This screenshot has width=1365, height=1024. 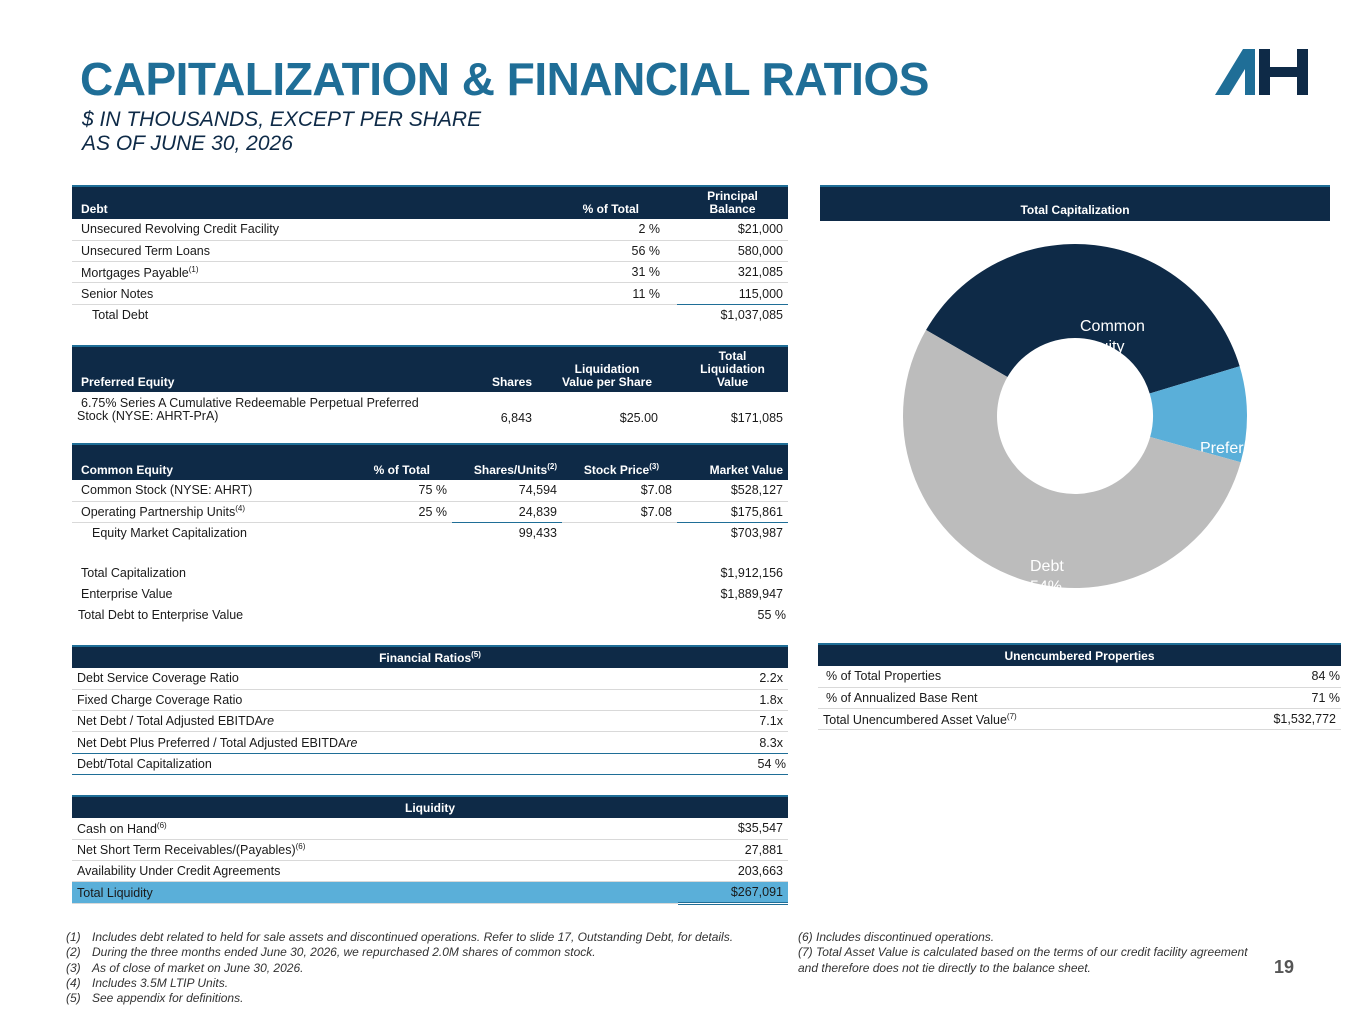 What do you see at coordinates (117, 828) in the screenshot?
I see `liquidity-label: Cash on Hand` at bounding box center [117, 828].